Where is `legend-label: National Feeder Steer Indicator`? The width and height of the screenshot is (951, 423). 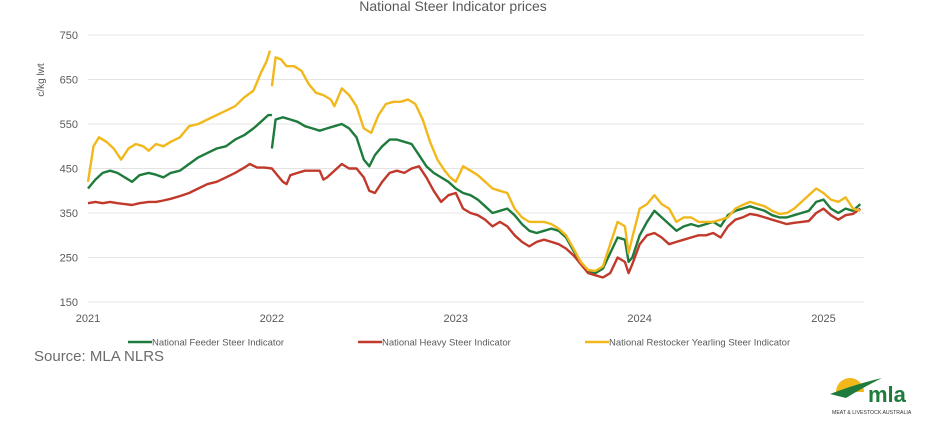
legend-label: National Feeder Steer Indicator is located at coordinates (218, 343).